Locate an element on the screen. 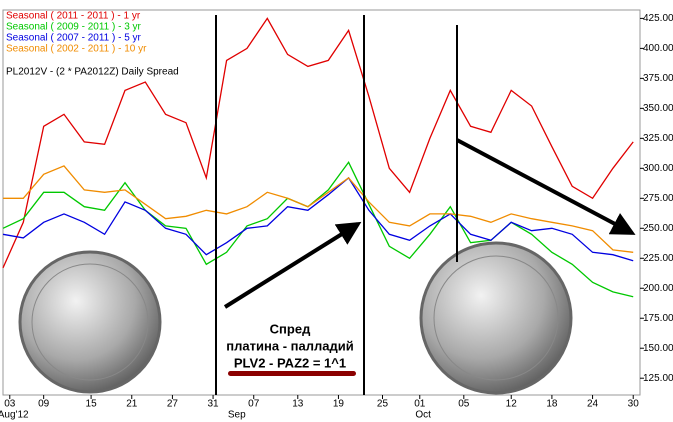  x-tick-label: 21 is located at coordinates (132, 404).